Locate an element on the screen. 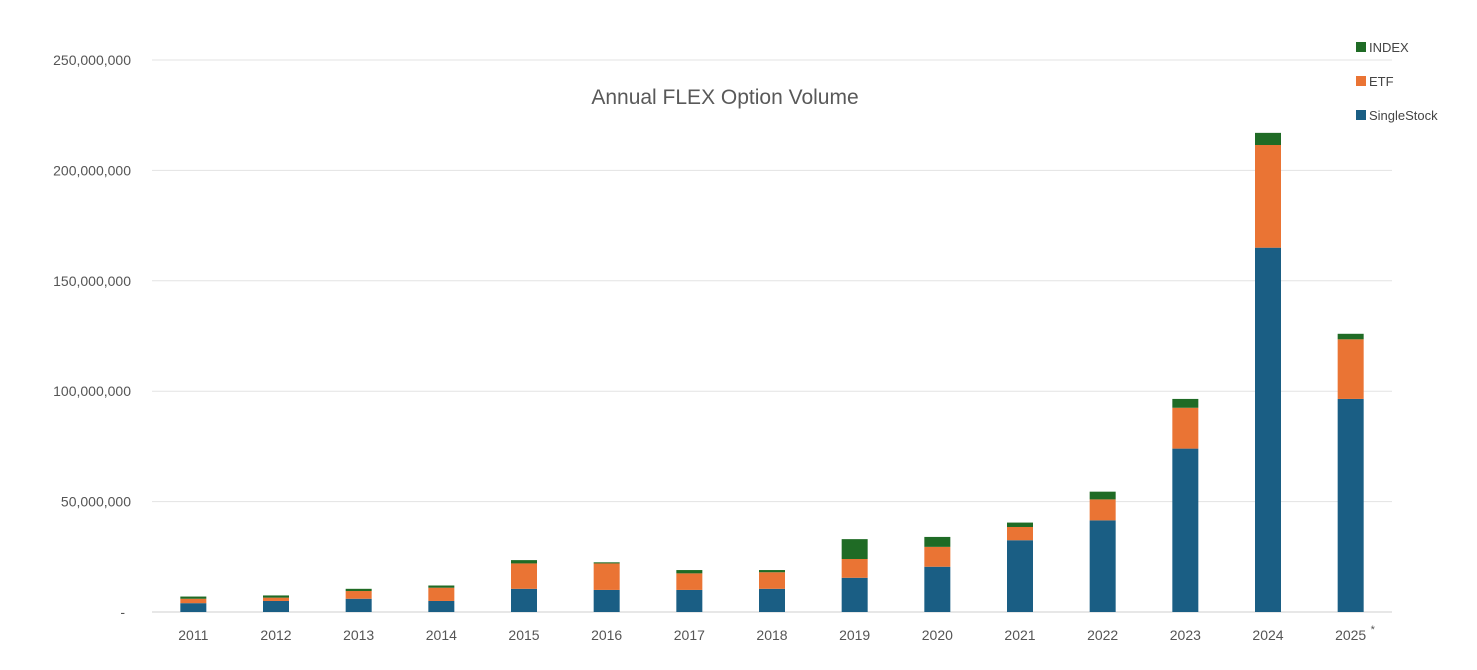 This screenshot has height=670, width=1477. bar-index-2019 is located at coordinates (854, 549).